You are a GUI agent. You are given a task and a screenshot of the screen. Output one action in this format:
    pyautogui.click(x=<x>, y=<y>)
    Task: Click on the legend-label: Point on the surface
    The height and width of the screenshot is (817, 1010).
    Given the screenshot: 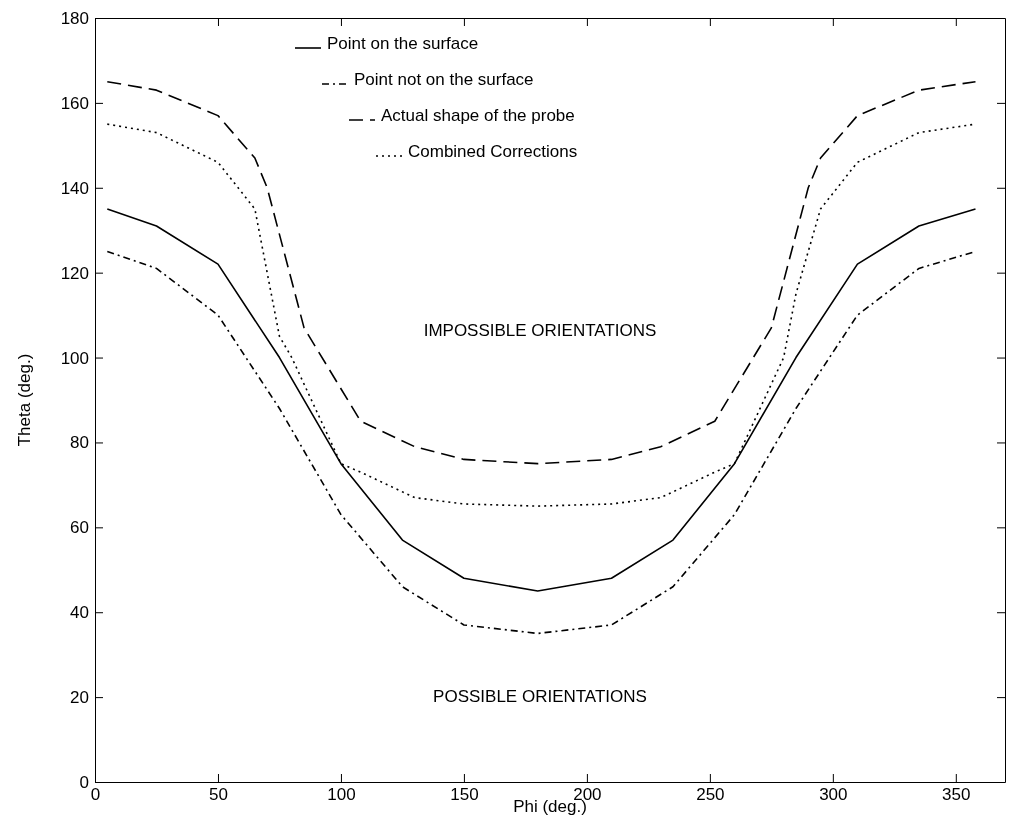 What is the action you would take?
    pyautogui.click(x=403, y=44)
    